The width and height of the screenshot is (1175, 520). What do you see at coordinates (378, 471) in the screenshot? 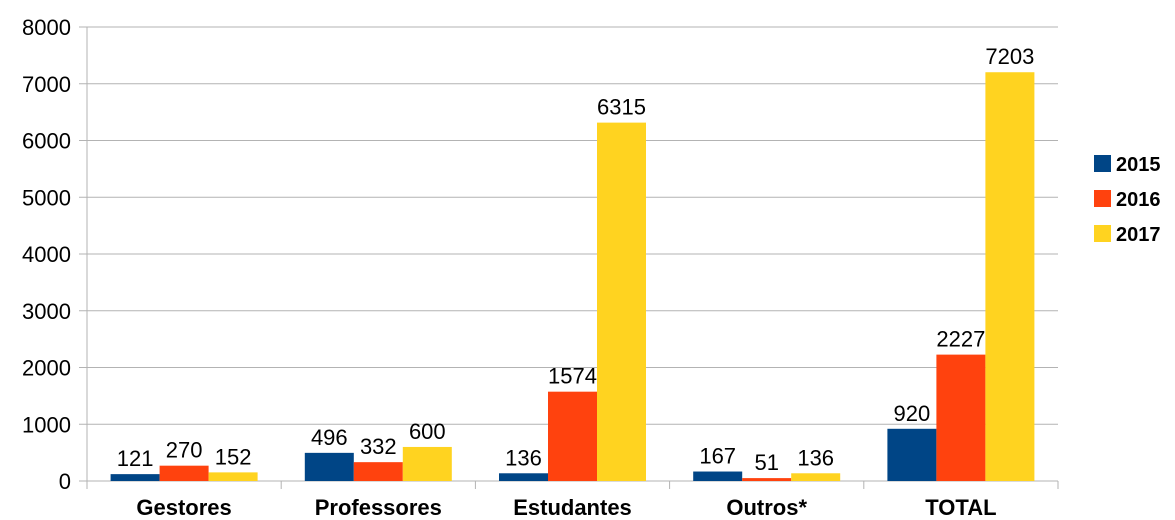
I see `bar-2016-professores` at bounding box center [378, 471].